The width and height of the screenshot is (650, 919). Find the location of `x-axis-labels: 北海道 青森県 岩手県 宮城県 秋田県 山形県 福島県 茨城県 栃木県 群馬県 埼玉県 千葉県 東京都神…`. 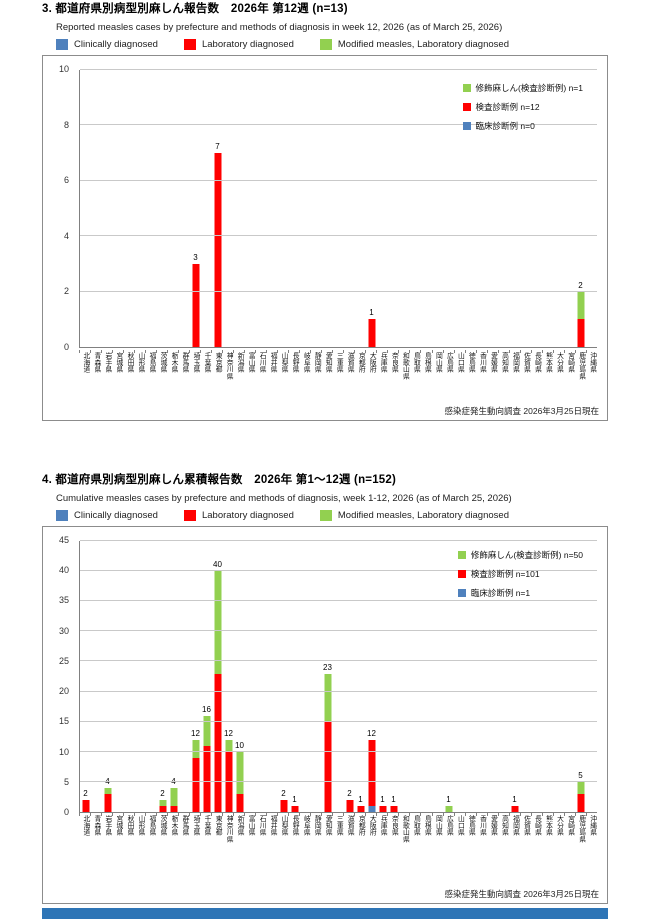

x-axis-labels: 北海道 青森県 岩手県 宮城県 秋田県 山形県 福島県 茨城県 栃木県 群馬県 埼玉県 千葉県 東京都神… is located at coordinates (338, 849).